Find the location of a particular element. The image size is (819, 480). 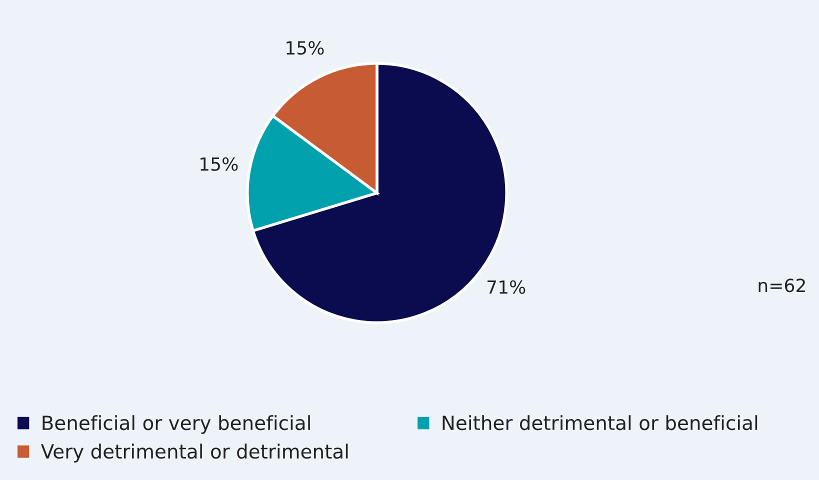

data-label: 71% is located at coordinates (507, 287).